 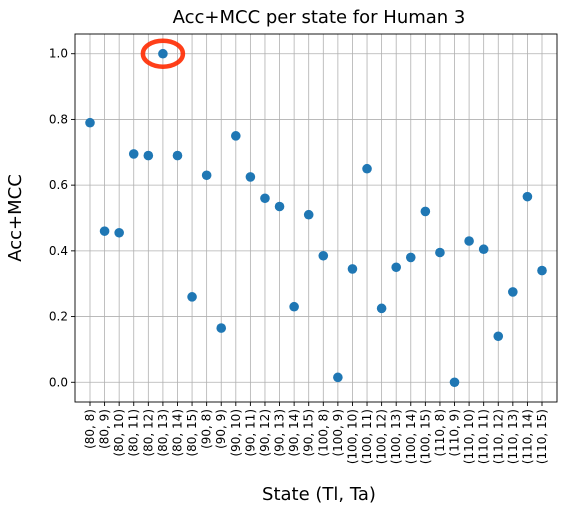 What do you see at coordinates (58, 119) in the screenshot?
I see `y-tick-label: 0.8` at bounding box center [58, 119].